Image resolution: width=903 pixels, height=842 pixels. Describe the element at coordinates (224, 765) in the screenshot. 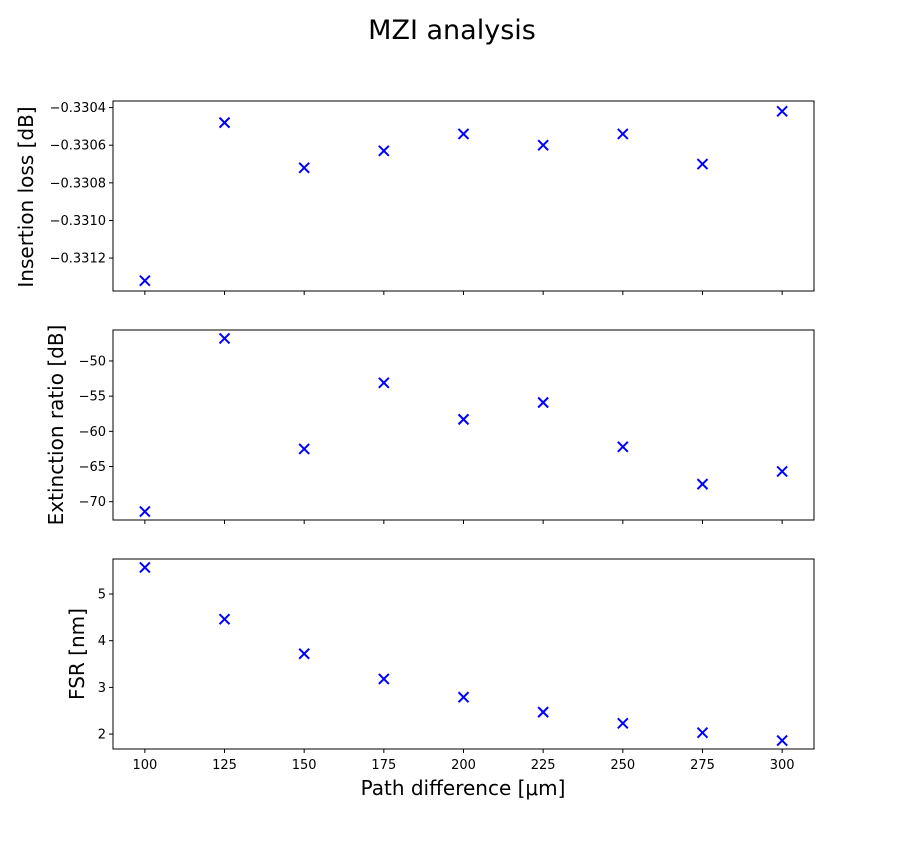

I see `fsr-xtick-label: 125` at that location.